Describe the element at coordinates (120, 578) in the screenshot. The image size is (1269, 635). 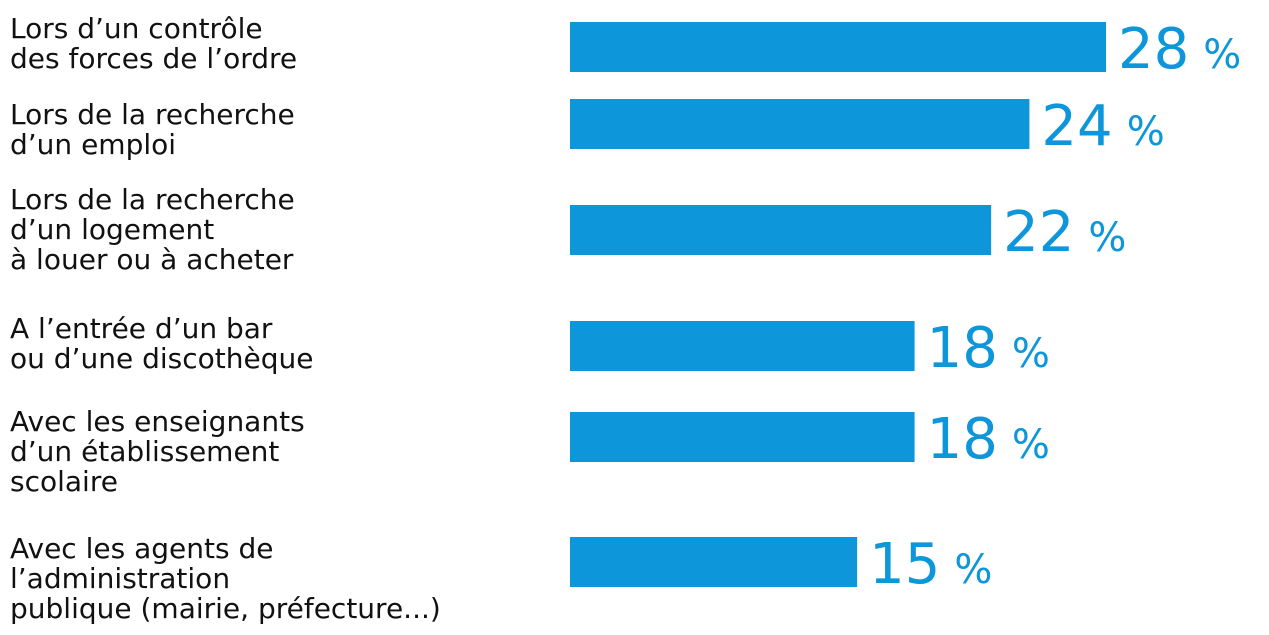
I see `category-label-line: l’administration` at that location.